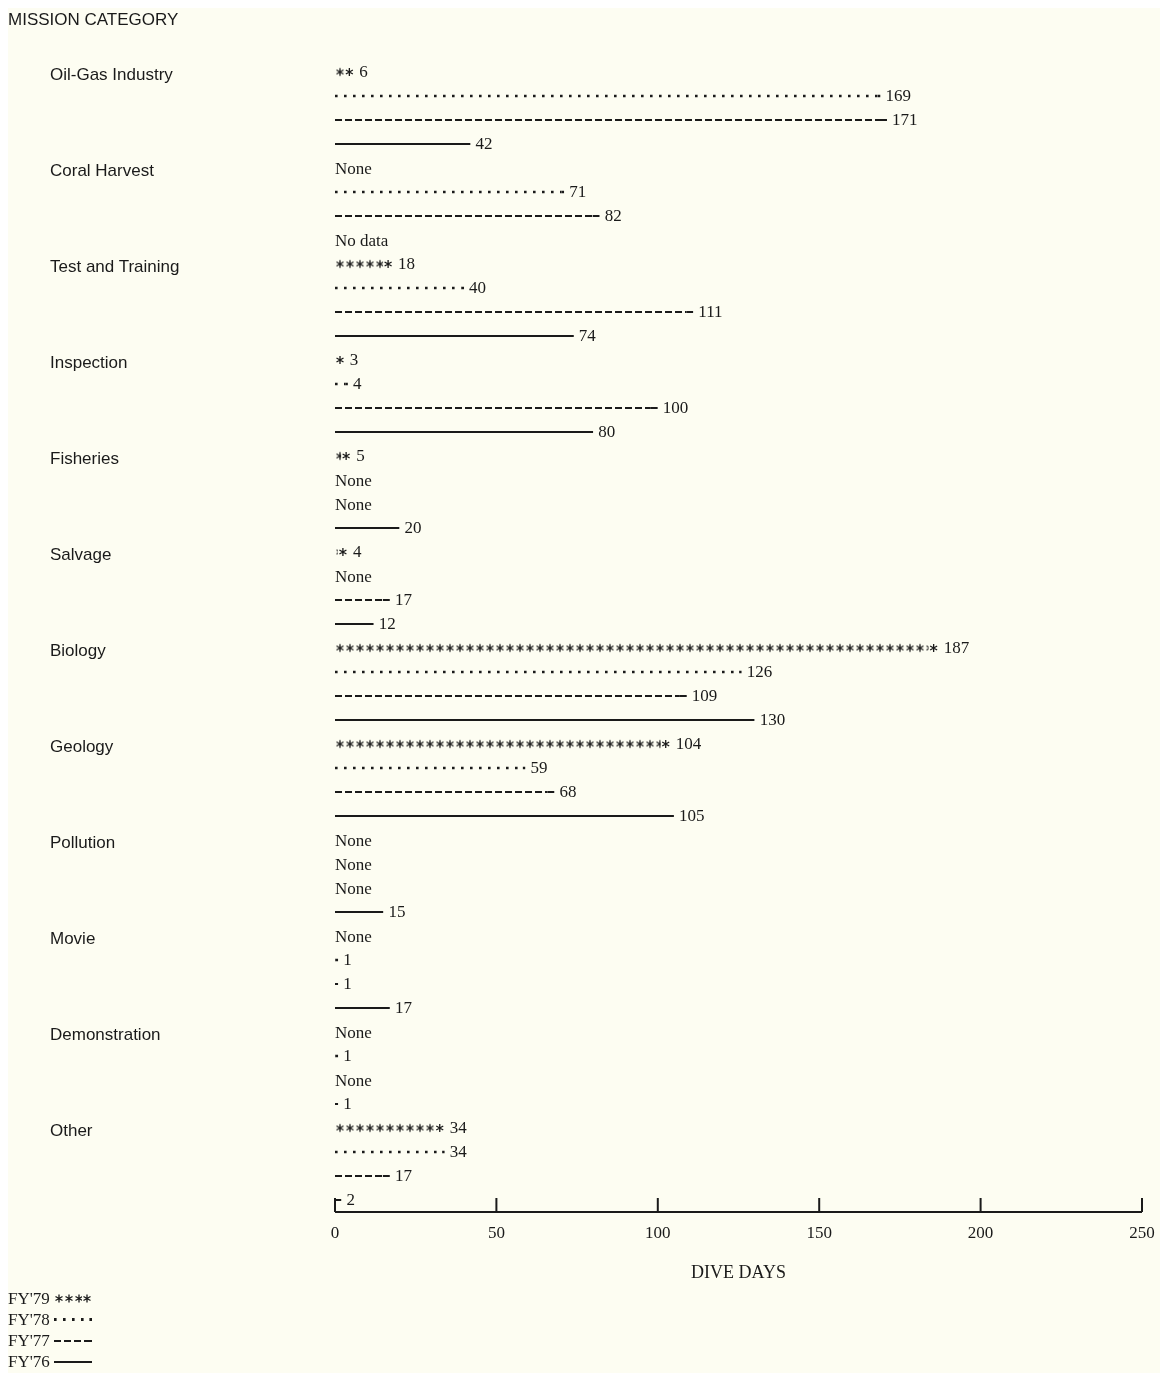 Image resolution: width=1168 pixels, height=1373 pixels. Describe the element at coordinates (1142, 1232) in the screenshot. I see `x-tick-label: 250` at that location.